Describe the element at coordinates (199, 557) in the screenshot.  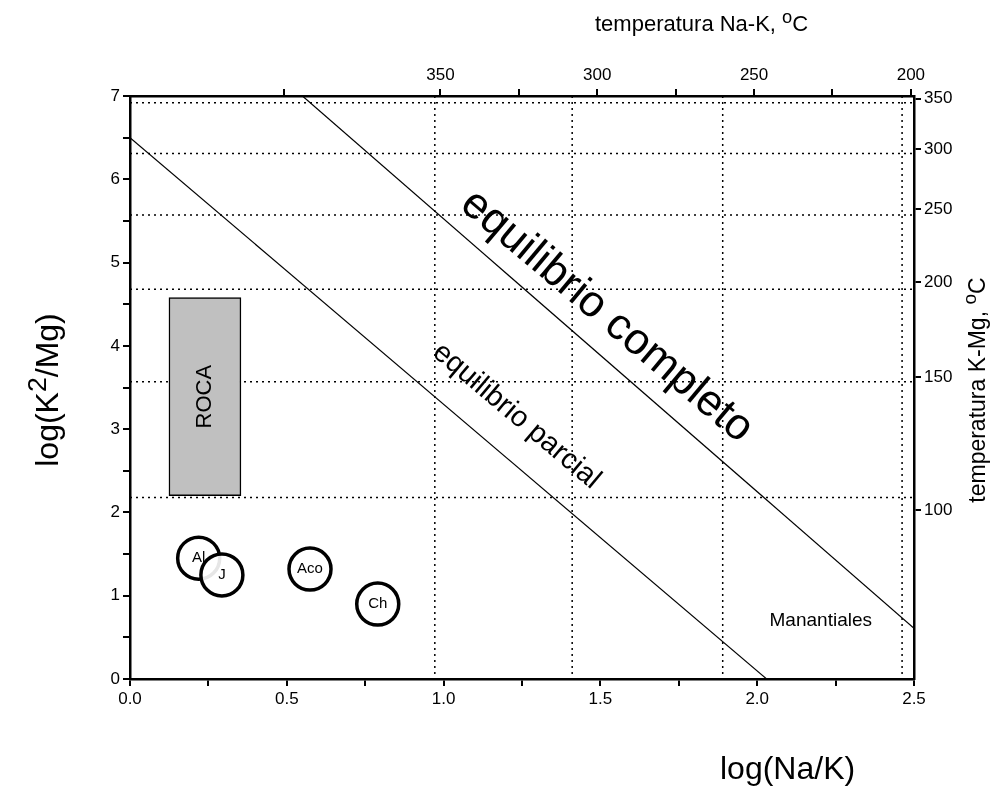
I see `annotation: Al` at that location.